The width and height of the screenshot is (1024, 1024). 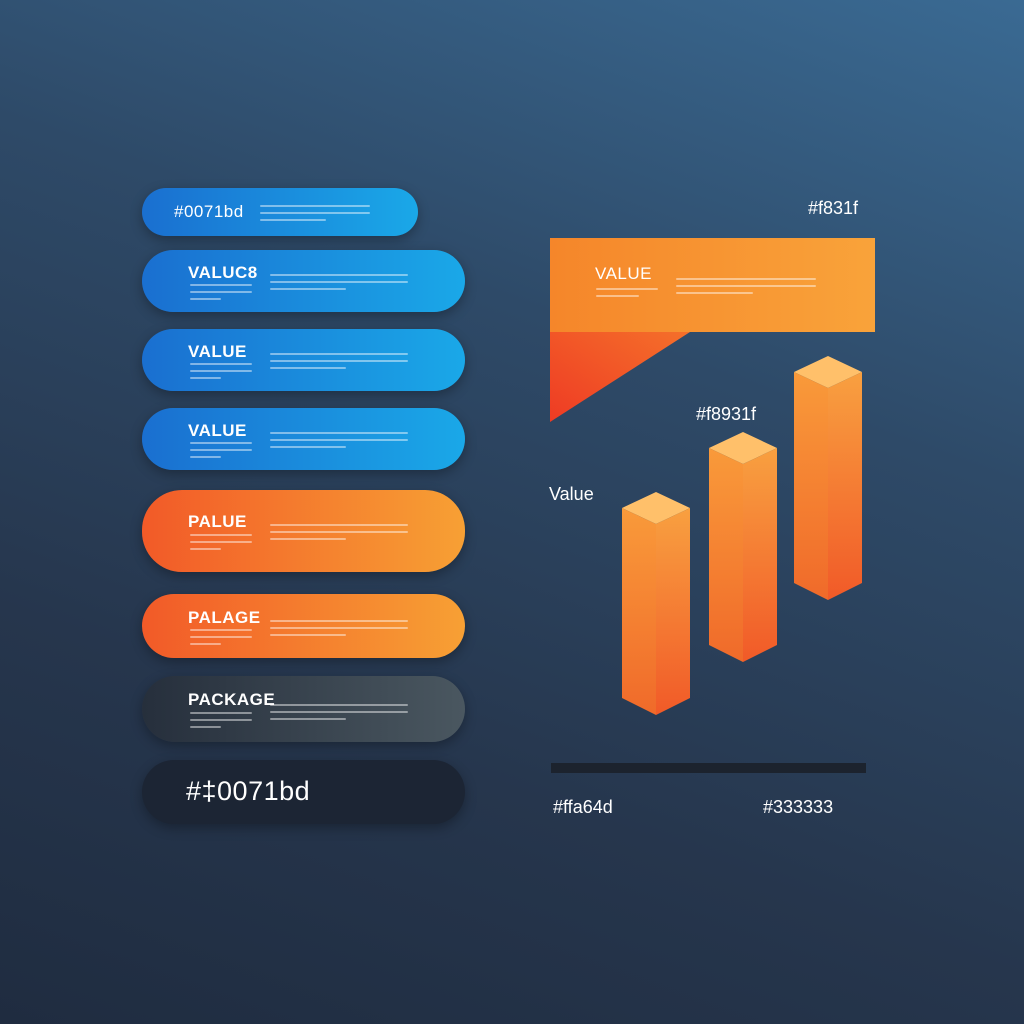 What do you see at coordinates (248, 791) in the screenshot?
I see `pill-title: #‡0071bd` at bounding box center [248, 791].